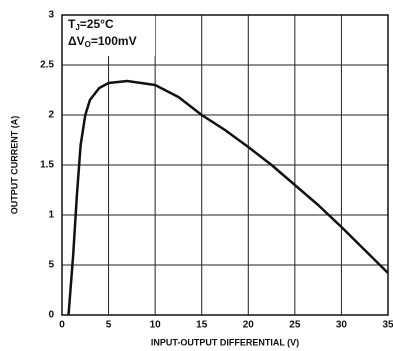 The height and width of the screenshot is (351, 393). Describe the element at coordinates (76, 41) in the screenshot. I see `annotation-text: ΔV` at that location.